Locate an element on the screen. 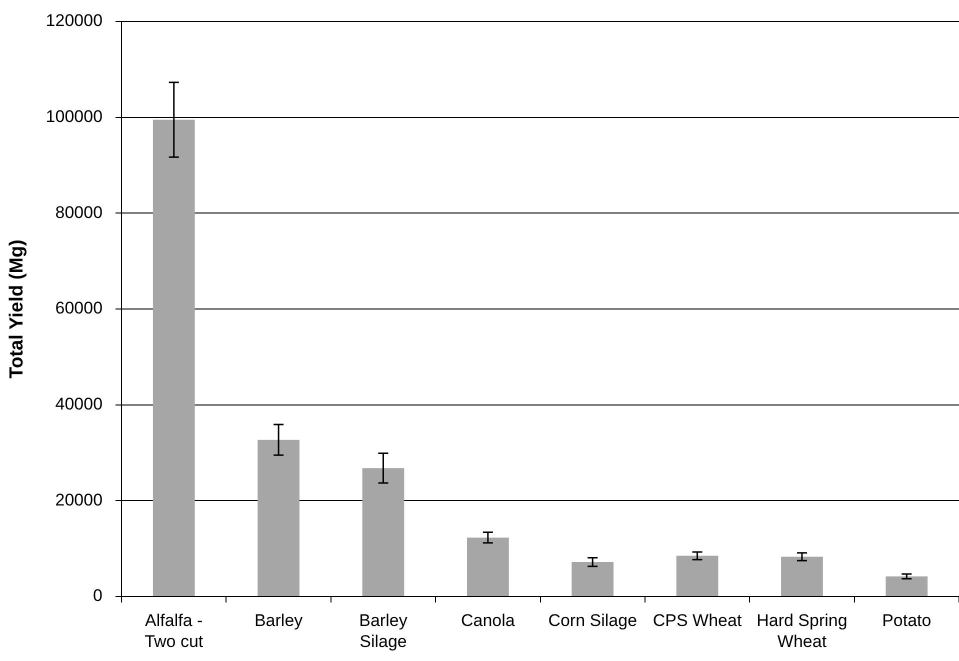 The image size is (959, 661). x-tick-label: Barley is located at coordinates (279, 620).